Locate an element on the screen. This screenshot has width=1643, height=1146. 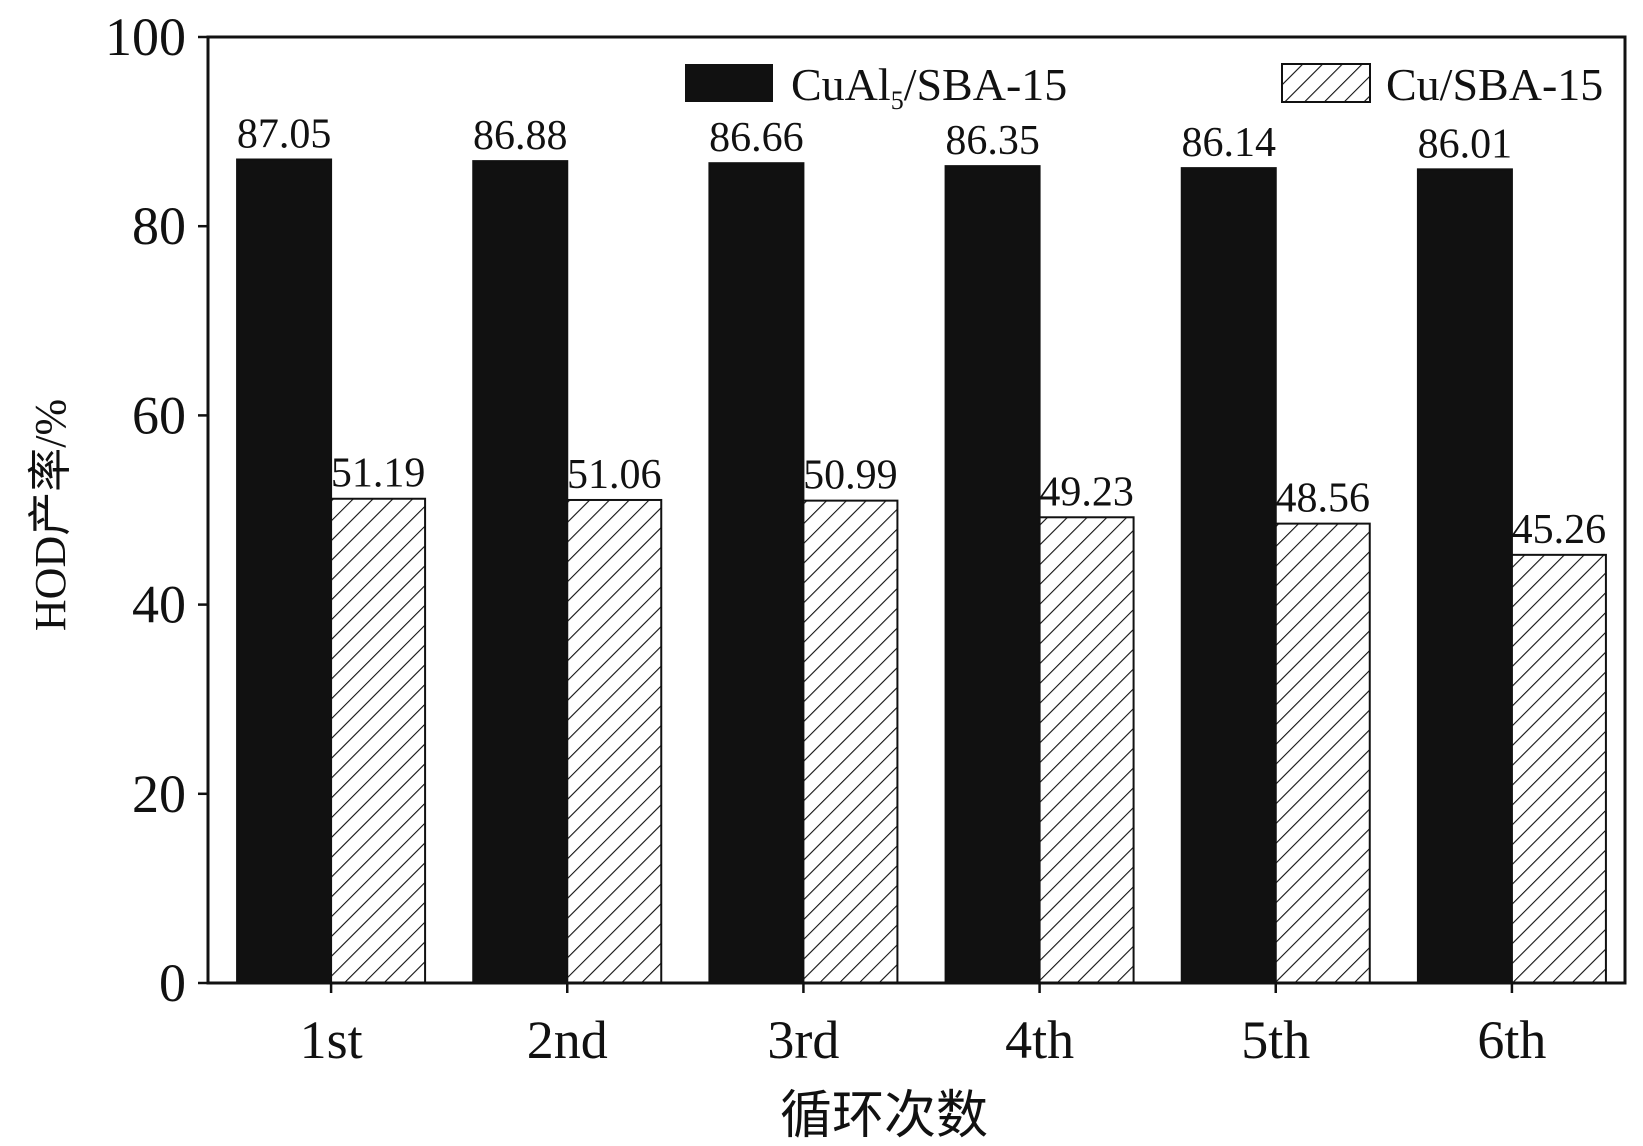
x-tick-label-3rd: 3rd is located at coordinates (803, 1040).